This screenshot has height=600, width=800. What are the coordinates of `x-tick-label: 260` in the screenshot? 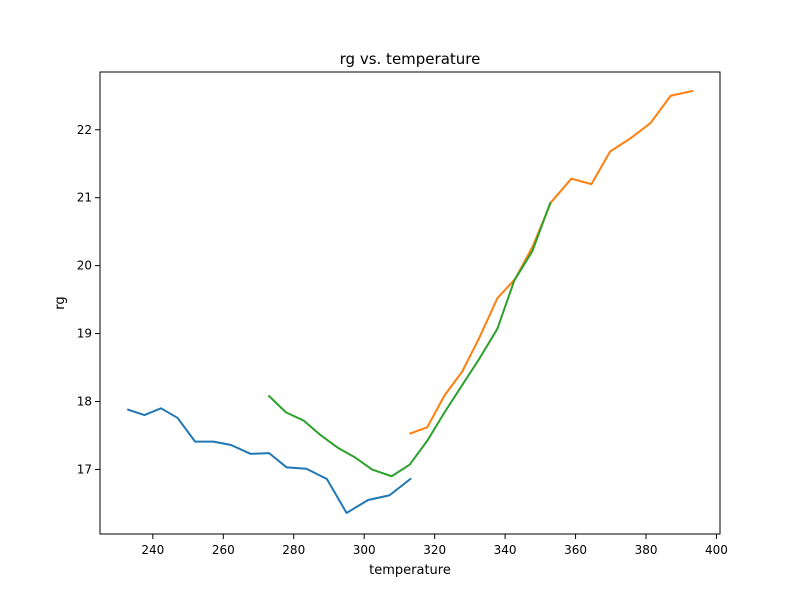 It's located at (223, 550).